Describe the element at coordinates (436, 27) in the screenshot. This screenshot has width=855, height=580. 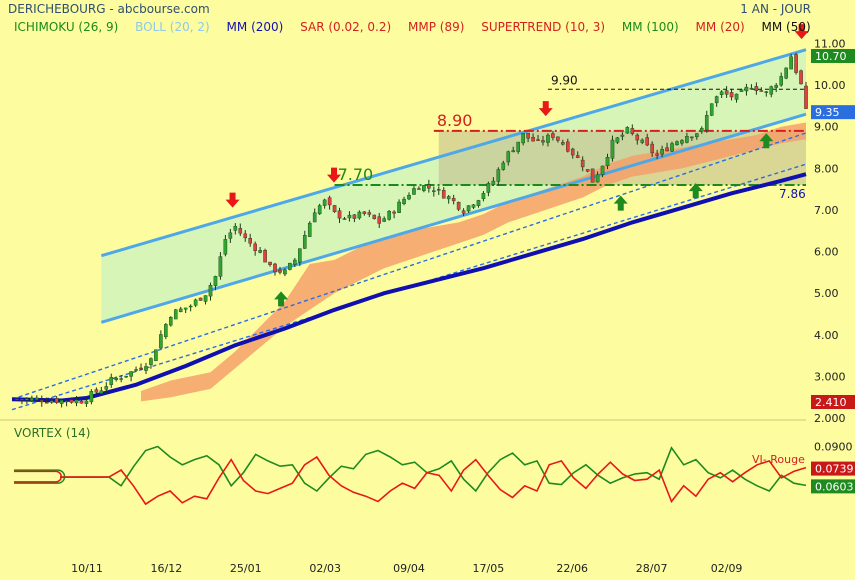
I see `legend-mmp: MMP (89)` at that location.